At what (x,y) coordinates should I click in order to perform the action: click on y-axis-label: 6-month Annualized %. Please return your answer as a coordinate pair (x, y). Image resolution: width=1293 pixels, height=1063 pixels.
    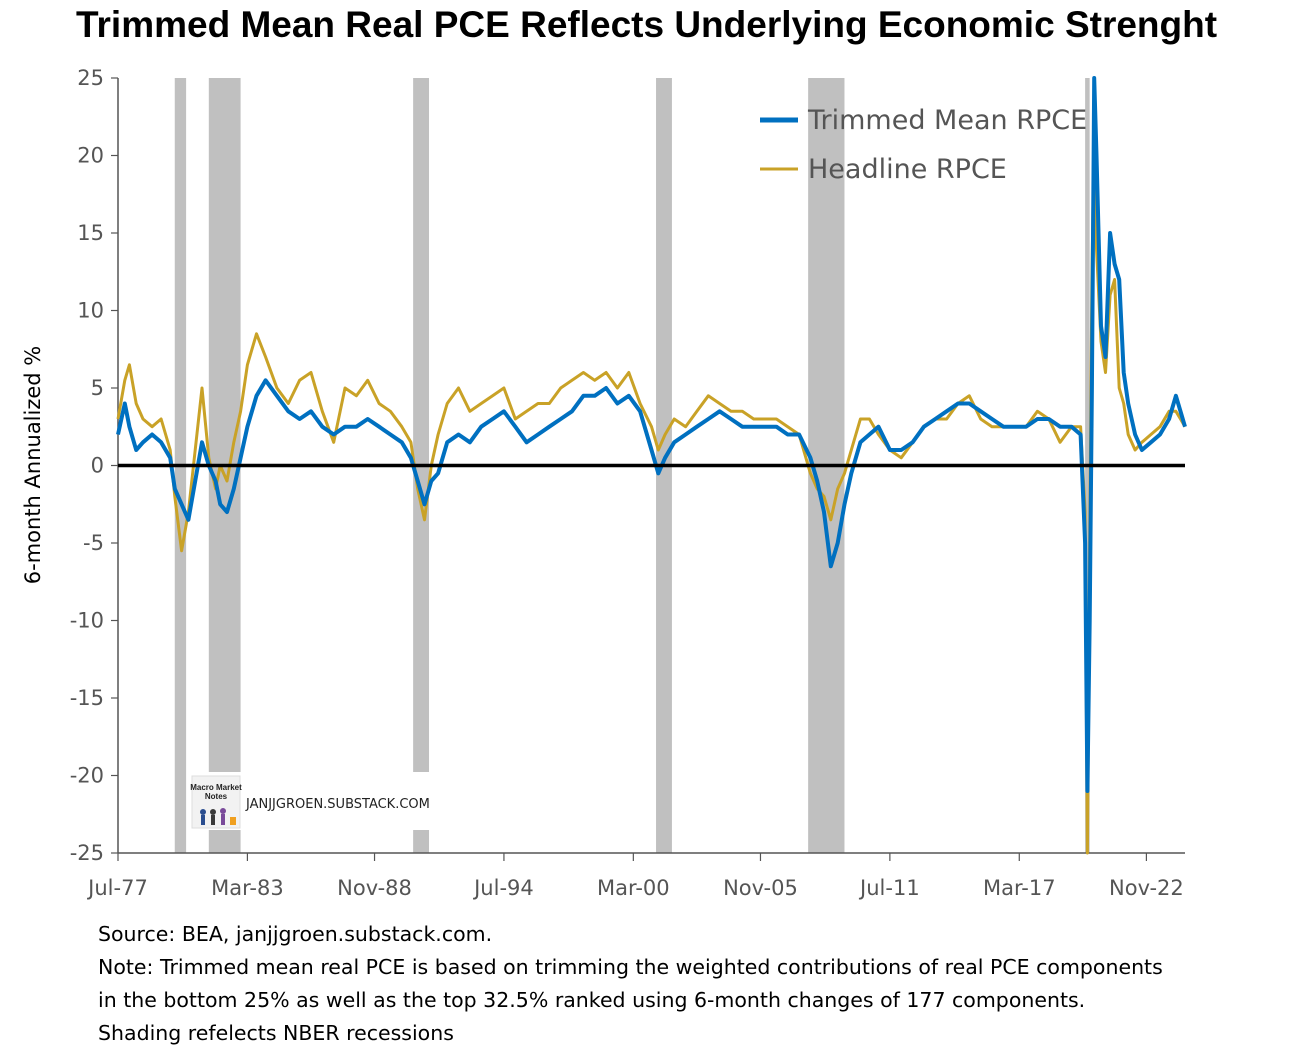
    Looking at the image, I should click on (33, 465).